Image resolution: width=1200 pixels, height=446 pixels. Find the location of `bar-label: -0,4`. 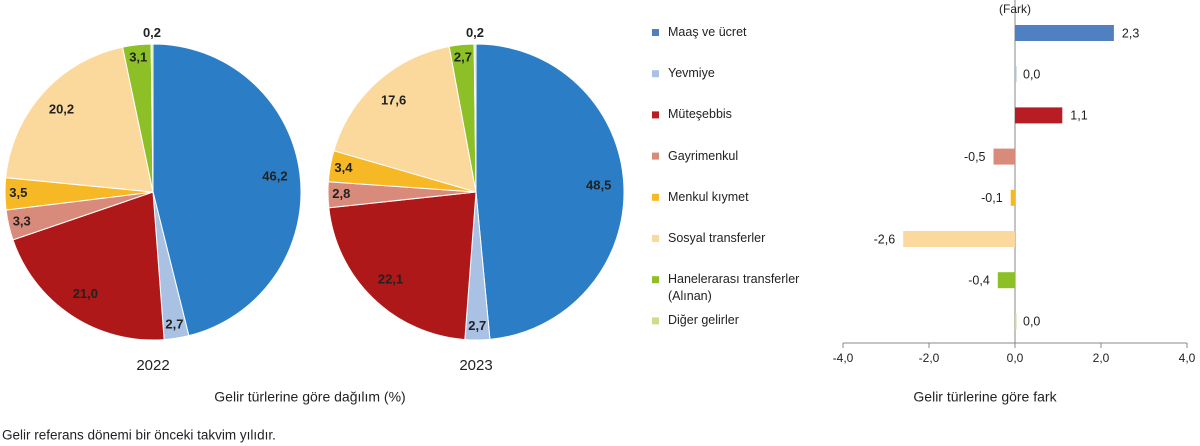

bar-label: -0,4 is located at coordinates (979, 280).